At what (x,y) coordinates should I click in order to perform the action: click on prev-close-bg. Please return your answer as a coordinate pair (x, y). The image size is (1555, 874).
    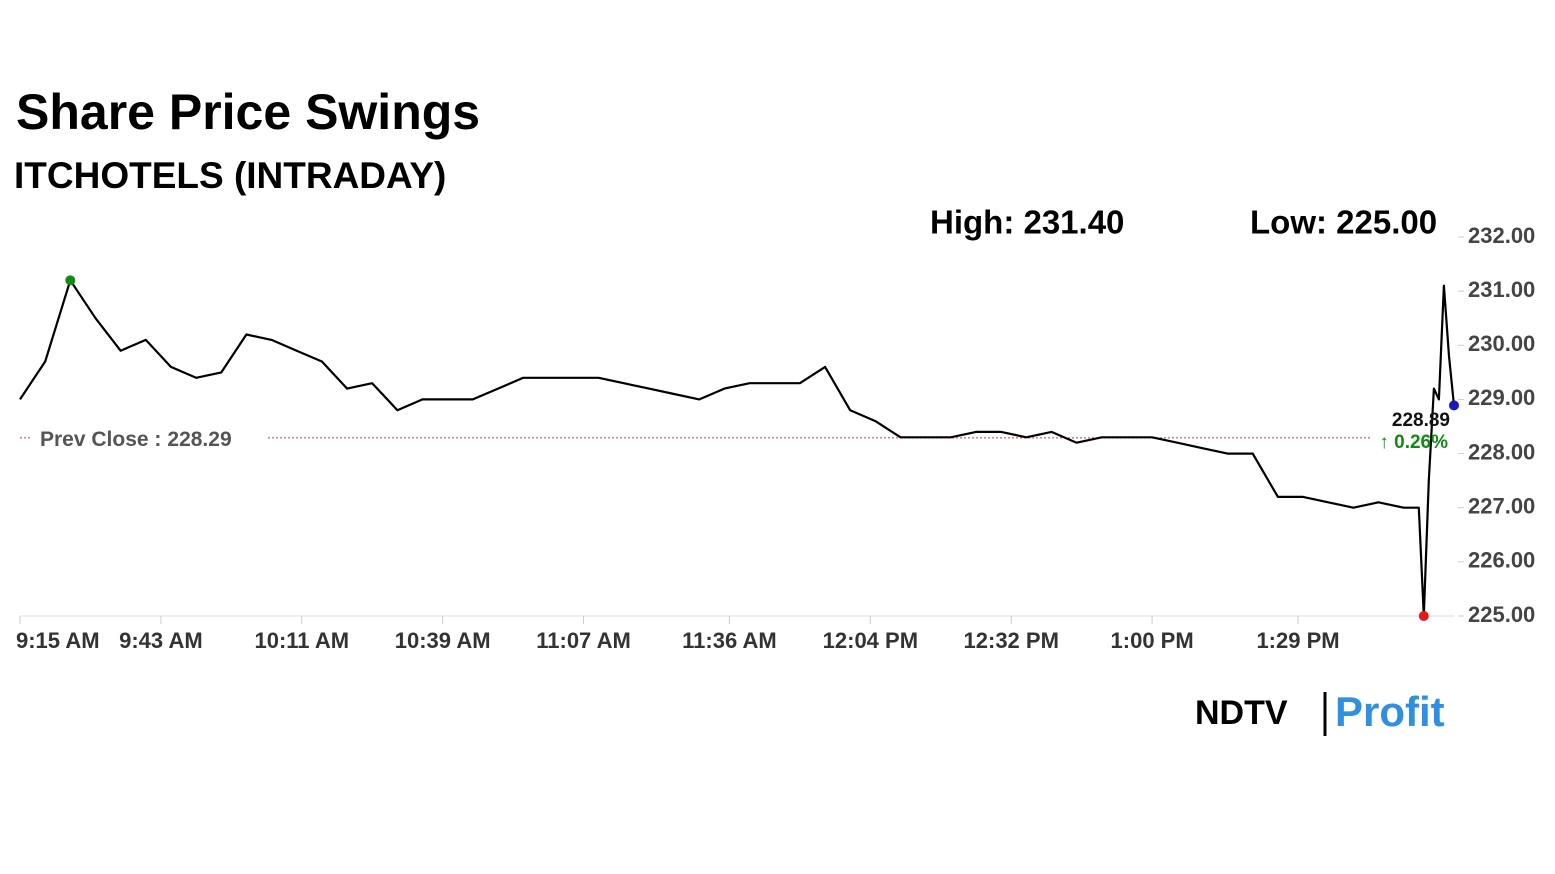
    Looking at the image, I should click on (148, 437).